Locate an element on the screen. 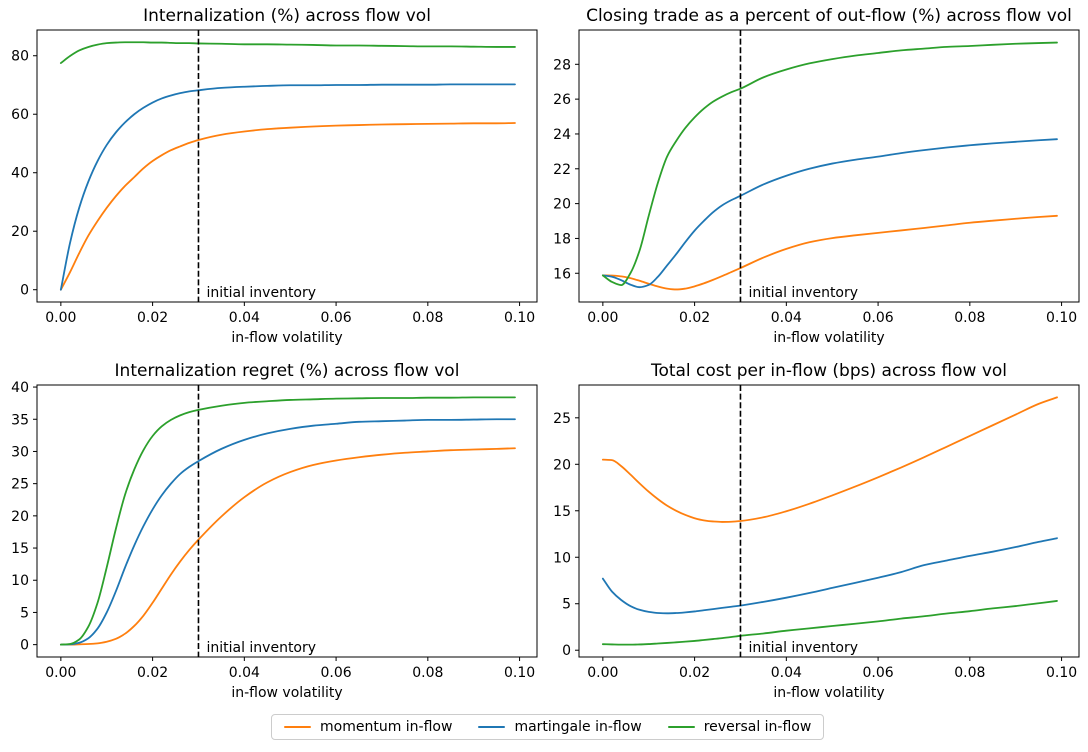  y-tick-label: 28 is located at coordinates (562, 65).